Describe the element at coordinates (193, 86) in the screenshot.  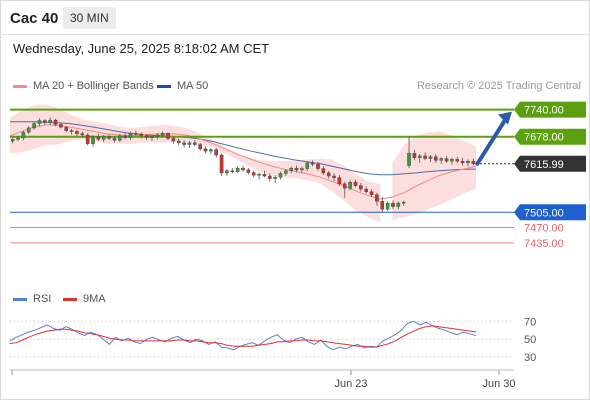
I see `ma50-label: MA 50` at that location.